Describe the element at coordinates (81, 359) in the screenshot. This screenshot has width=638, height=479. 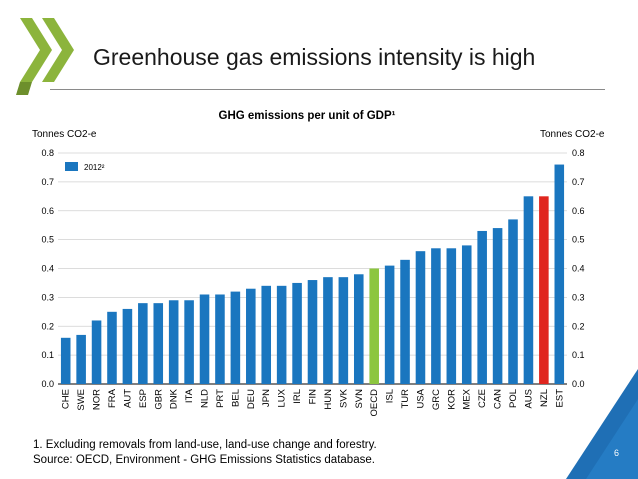
I see `bar-swe` at that location.